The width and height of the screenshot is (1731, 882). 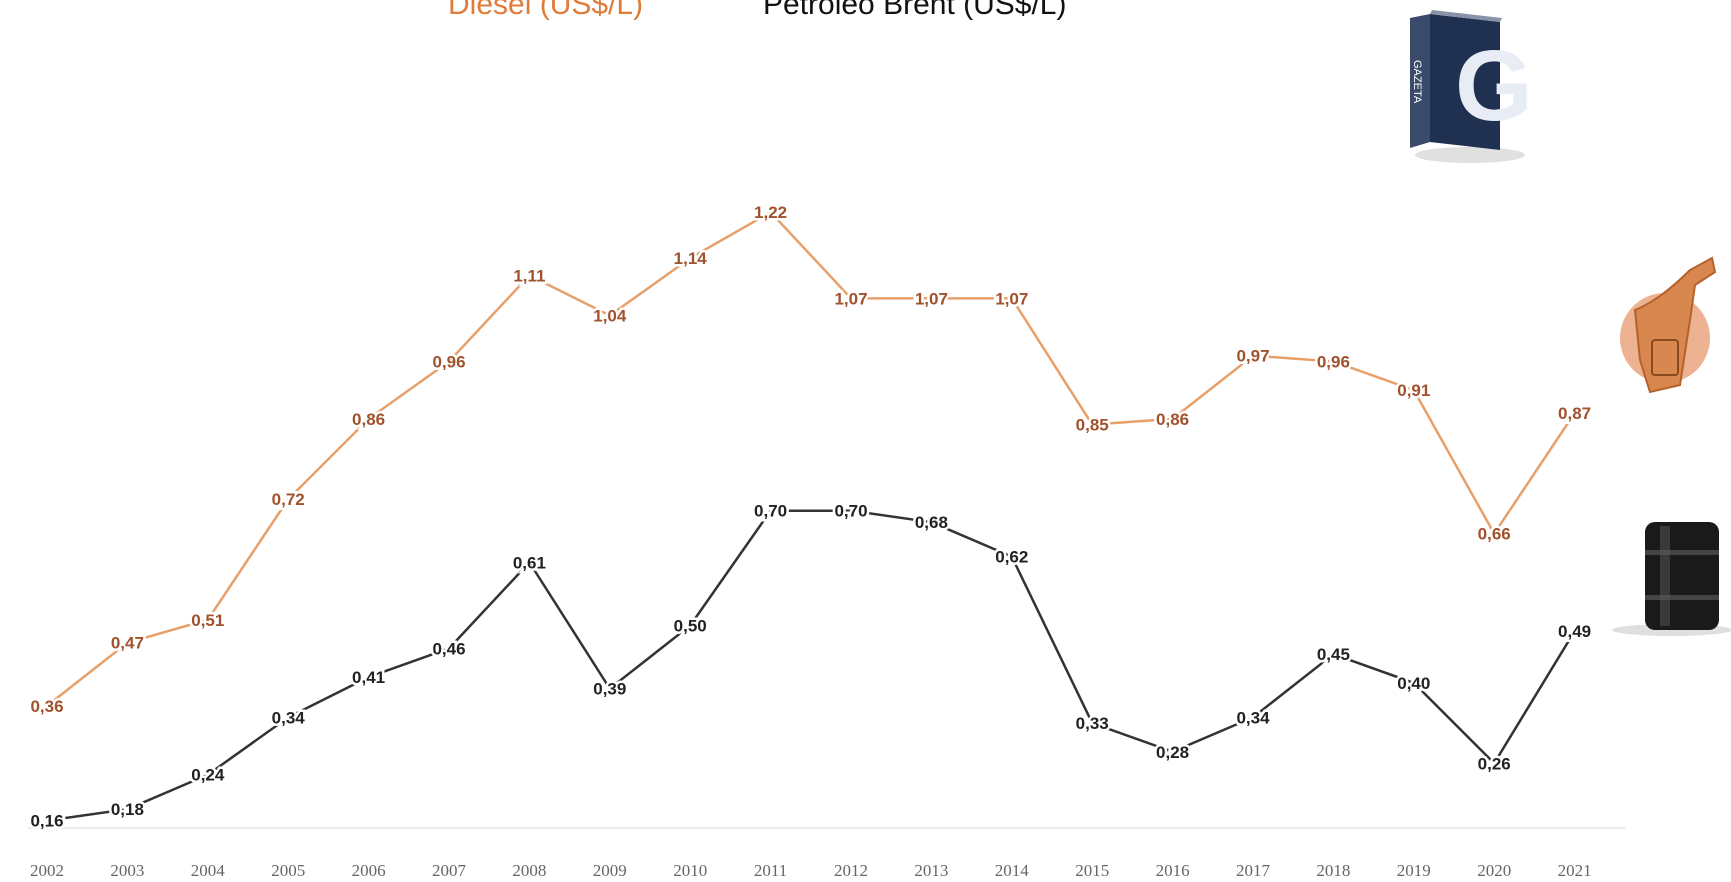 I want to click on x-tick-label: 2006, so click(x=369, y=870).